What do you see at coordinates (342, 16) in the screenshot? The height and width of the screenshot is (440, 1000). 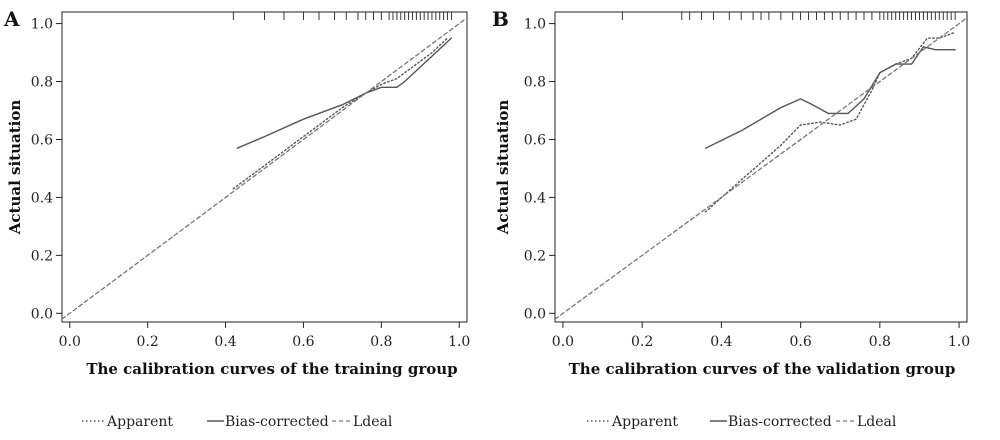 I see `rug-marks-a` at bounding box center [342, 16].